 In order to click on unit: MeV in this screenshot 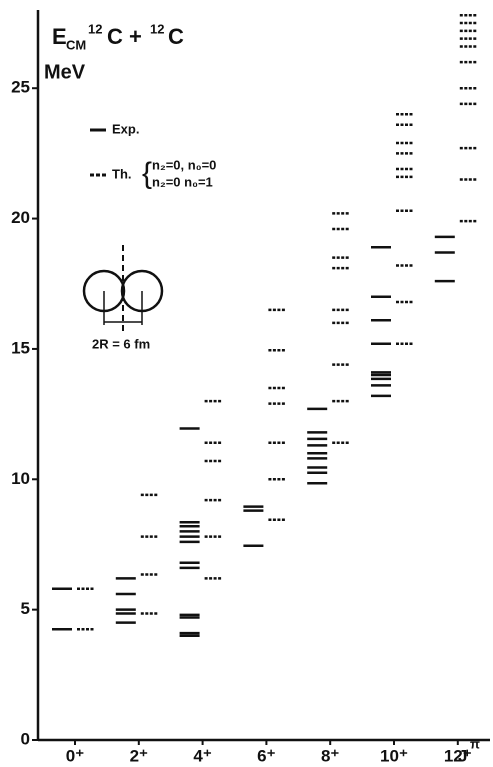, I will do `click(65, 72)`.